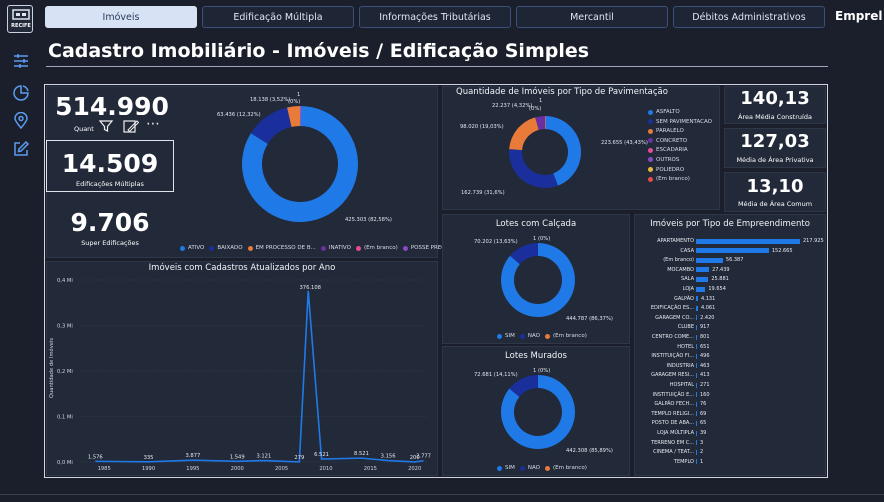 The height and width of the screenshot is (502, 884). Describe the element at coordinates (278, 17) in the screenshot. I see `tab-edificacao-multipla: Edificação Múltipla` at that location.